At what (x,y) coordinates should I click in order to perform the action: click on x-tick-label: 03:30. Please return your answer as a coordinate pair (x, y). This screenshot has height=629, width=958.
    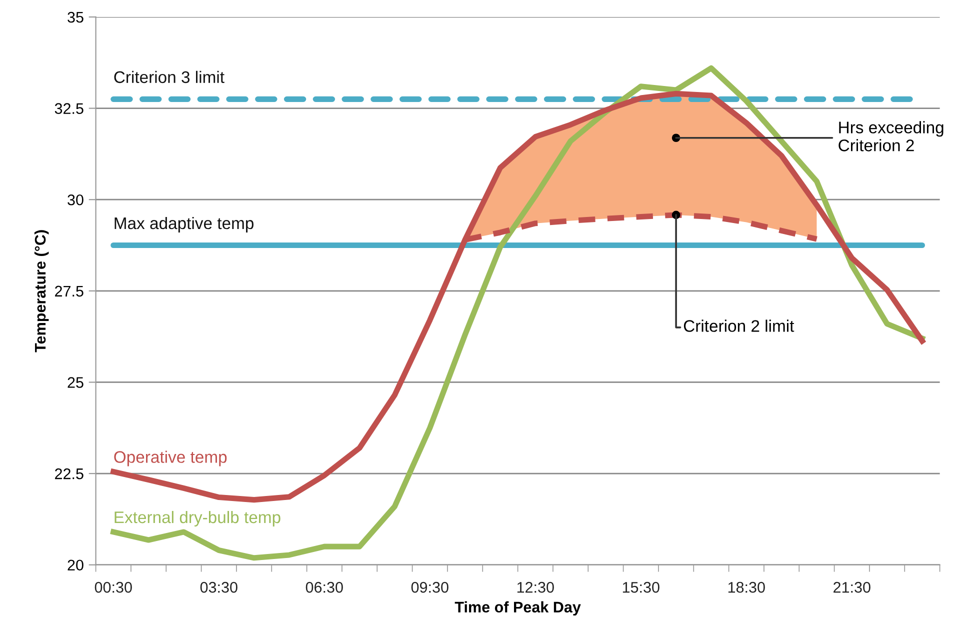
    Looking at the image, I should click on (219, 587).